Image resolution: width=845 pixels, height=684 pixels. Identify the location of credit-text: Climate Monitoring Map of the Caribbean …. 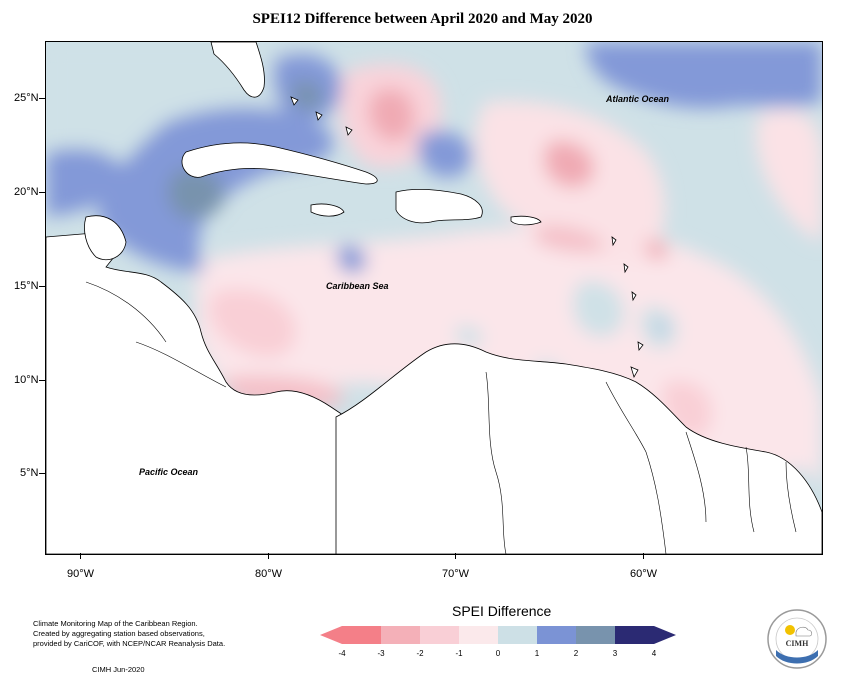
(138, 634).